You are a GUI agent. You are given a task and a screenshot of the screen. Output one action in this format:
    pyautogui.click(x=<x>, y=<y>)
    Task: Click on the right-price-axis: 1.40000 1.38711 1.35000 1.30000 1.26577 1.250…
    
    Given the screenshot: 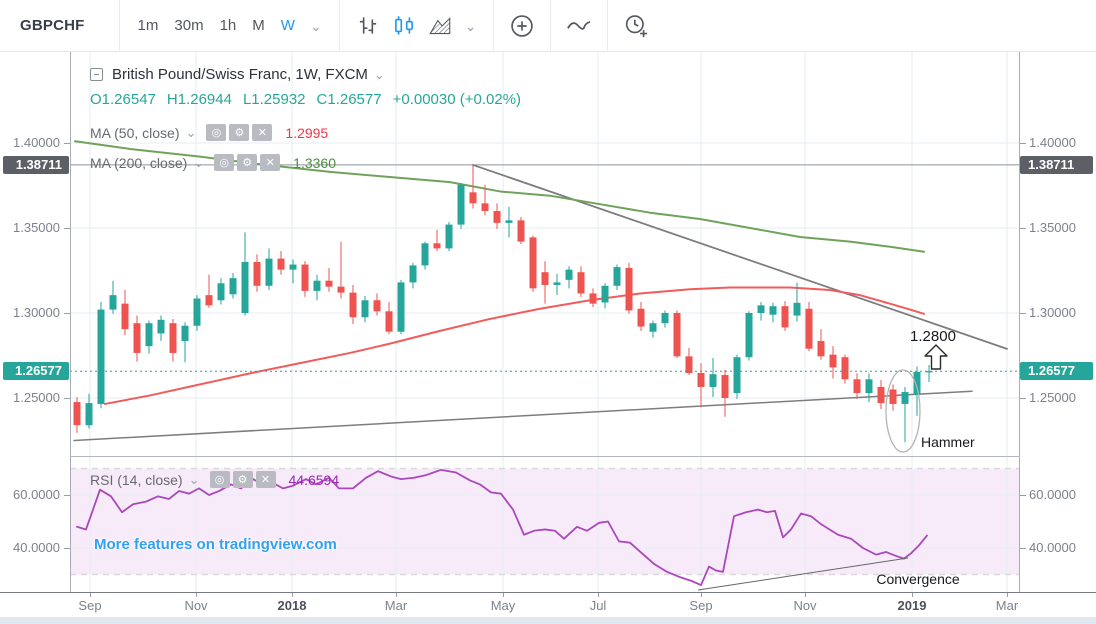 What is the action you would take?
    pyautogui.click(x=1058, y=322)
    